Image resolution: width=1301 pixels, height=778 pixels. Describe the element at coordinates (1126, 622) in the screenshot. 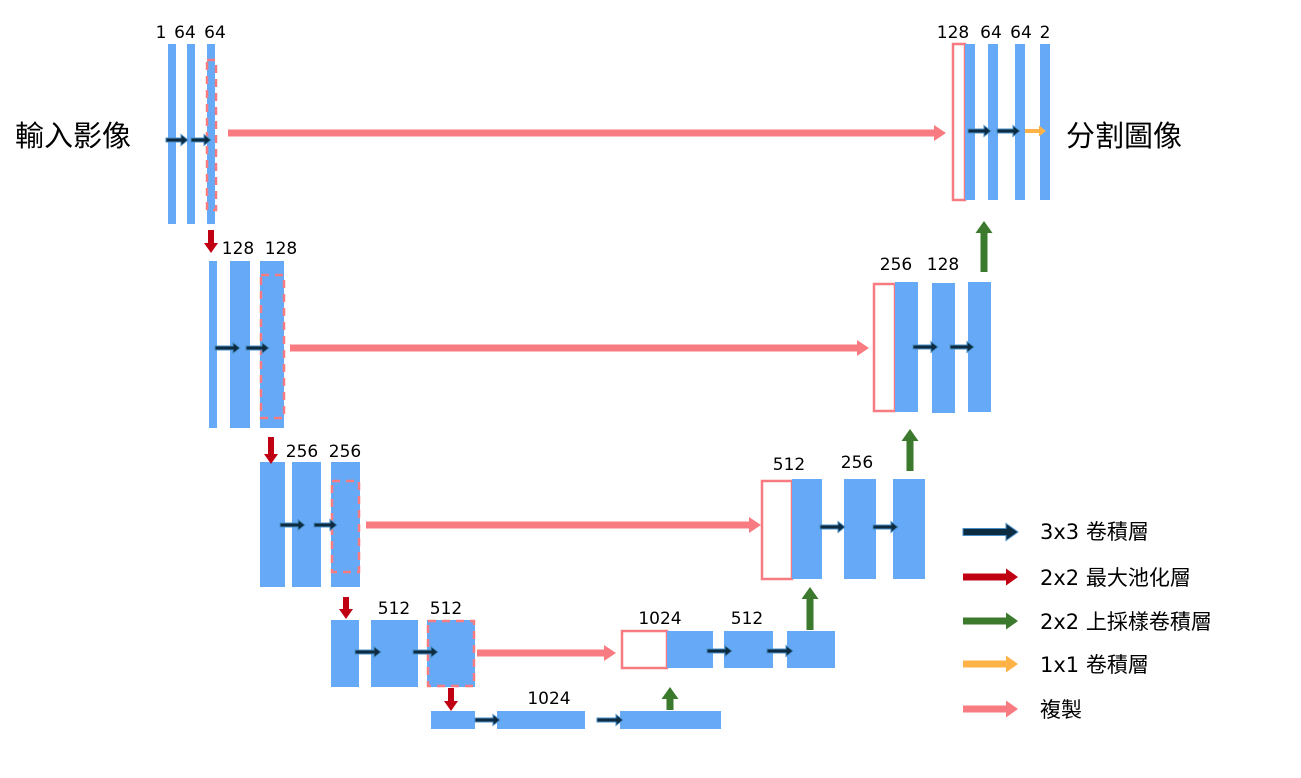

I see `legend-label: 2x2 上採樣卷積層` at that location.